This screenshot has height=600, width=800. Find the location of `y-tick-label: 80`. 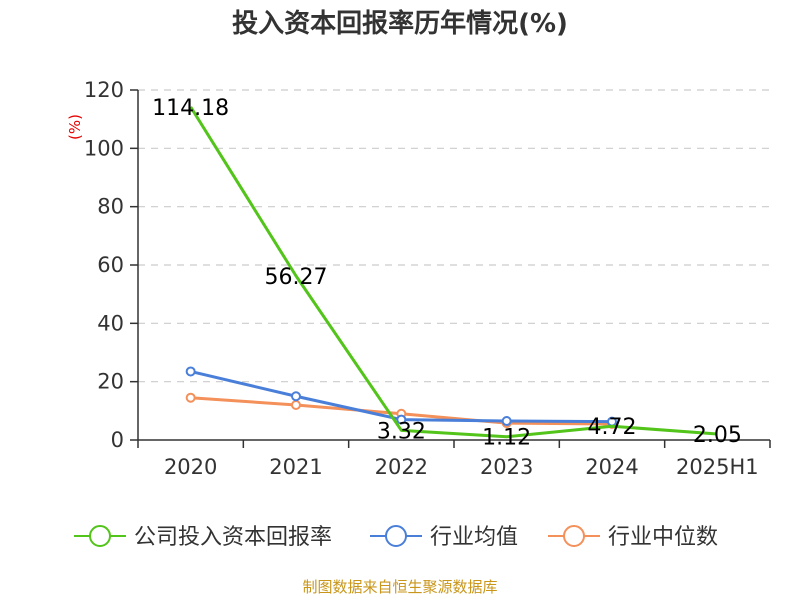

y-tick-label: 80 is located at coordinates (110, 207).